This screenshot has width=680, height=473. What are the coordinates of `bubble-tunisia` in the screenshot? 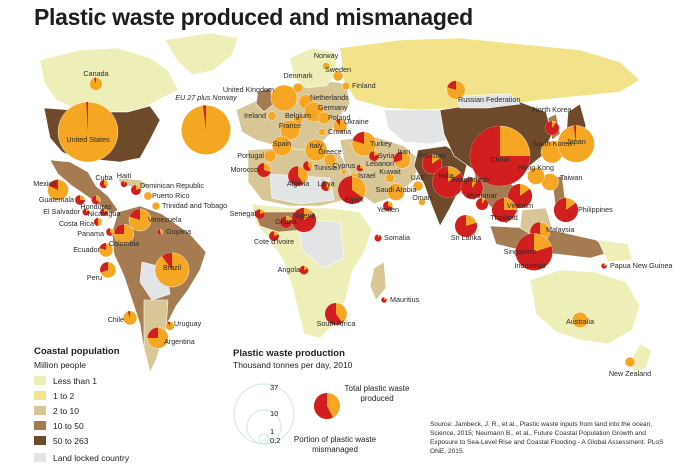 It's located at (308, 166).